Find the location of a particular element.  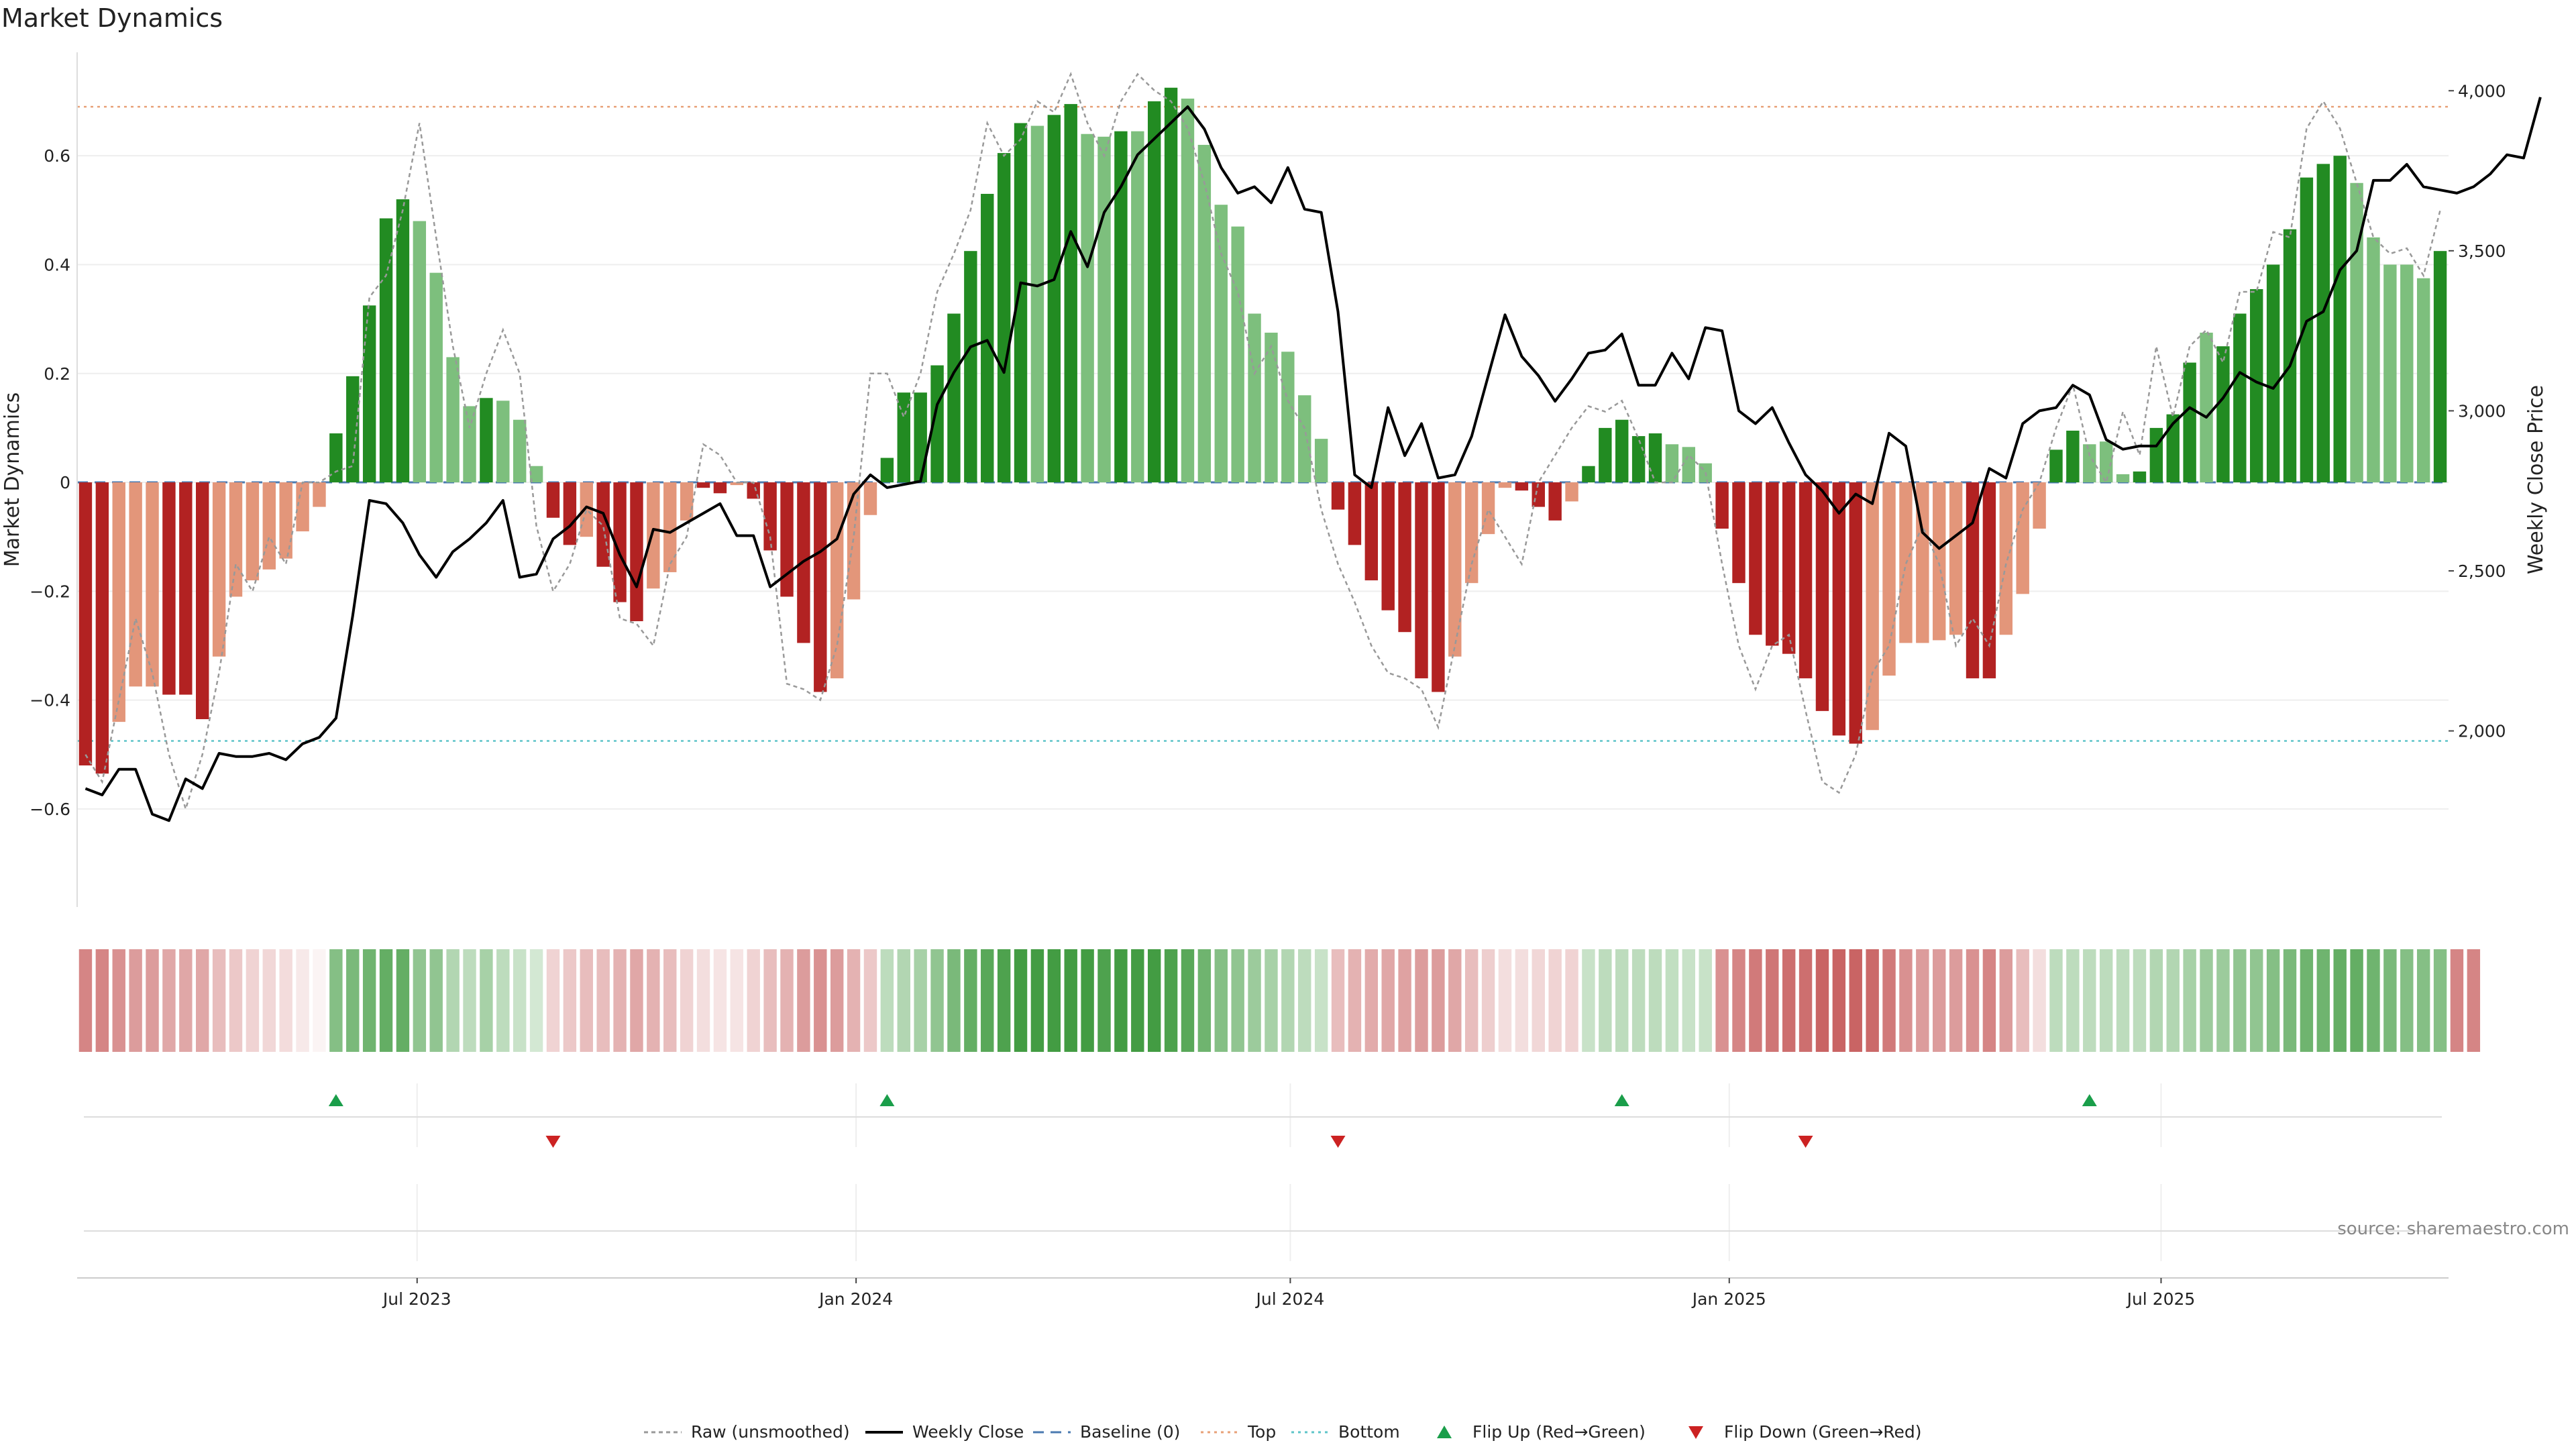

y-tick-label: −0.4 is located at coordinates (50, 700).